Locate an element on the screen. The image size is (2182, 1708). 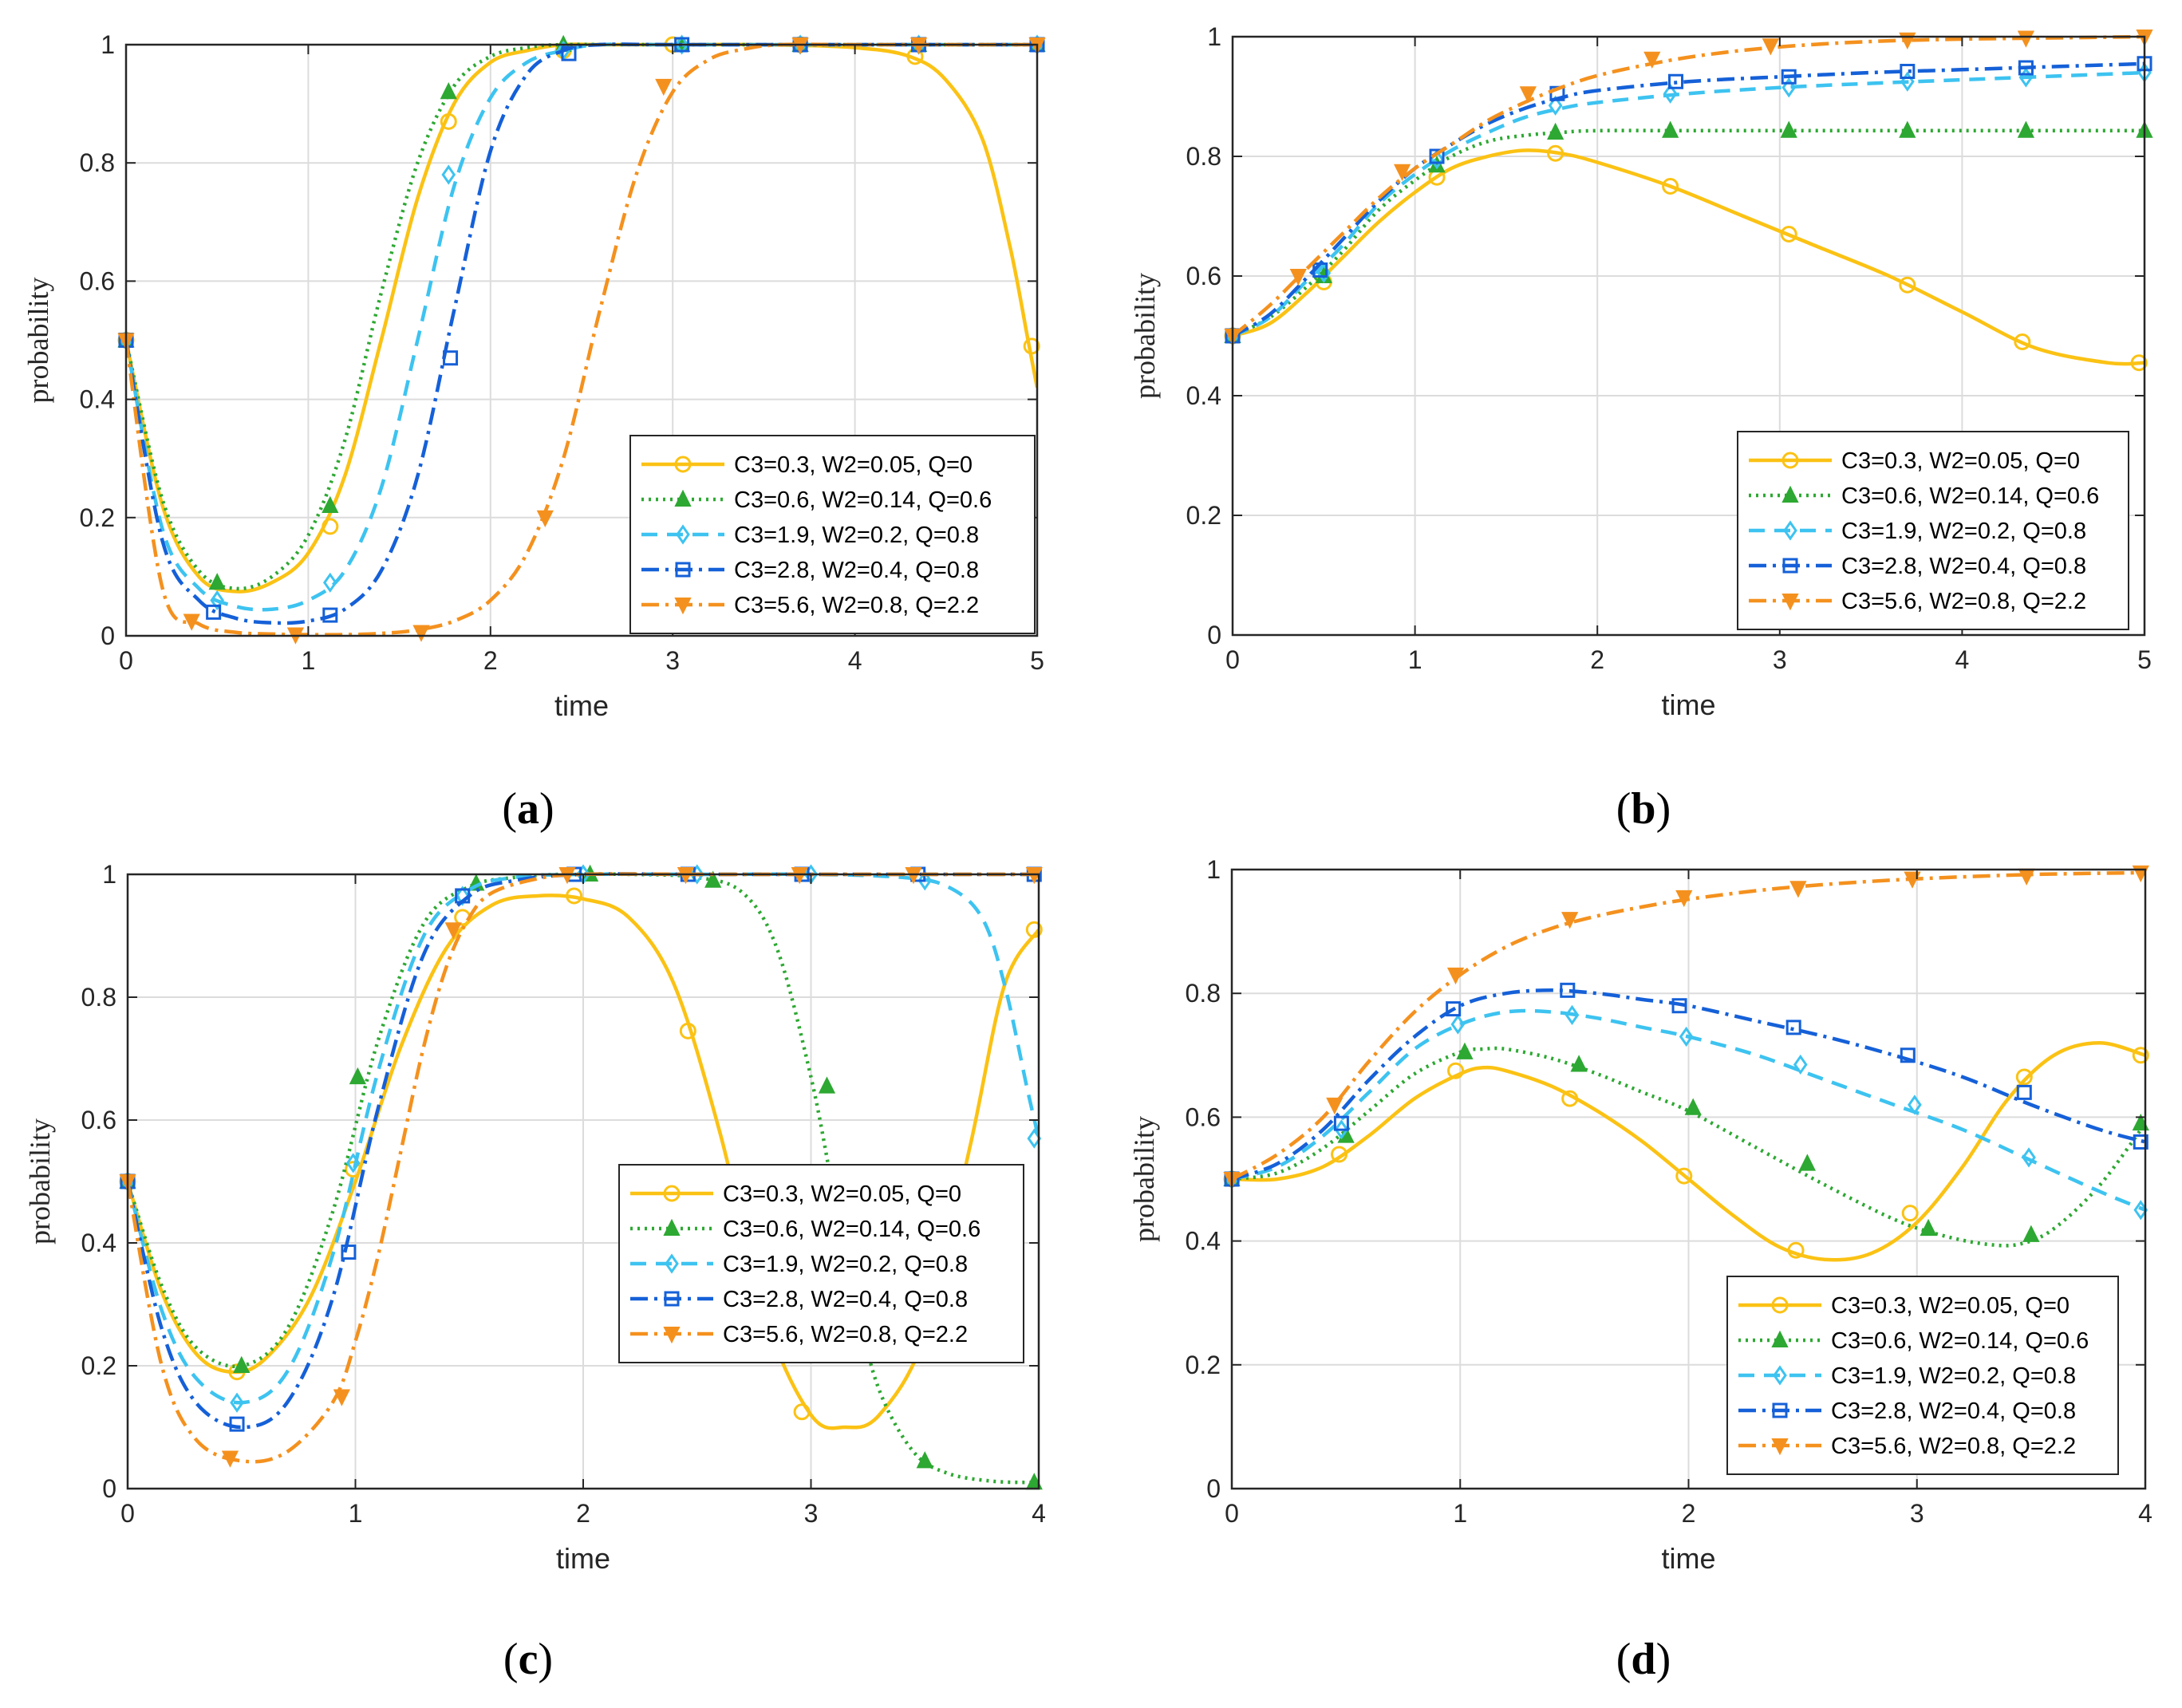
panel-label-d: (d) is located at coordinates (1644, 1659).